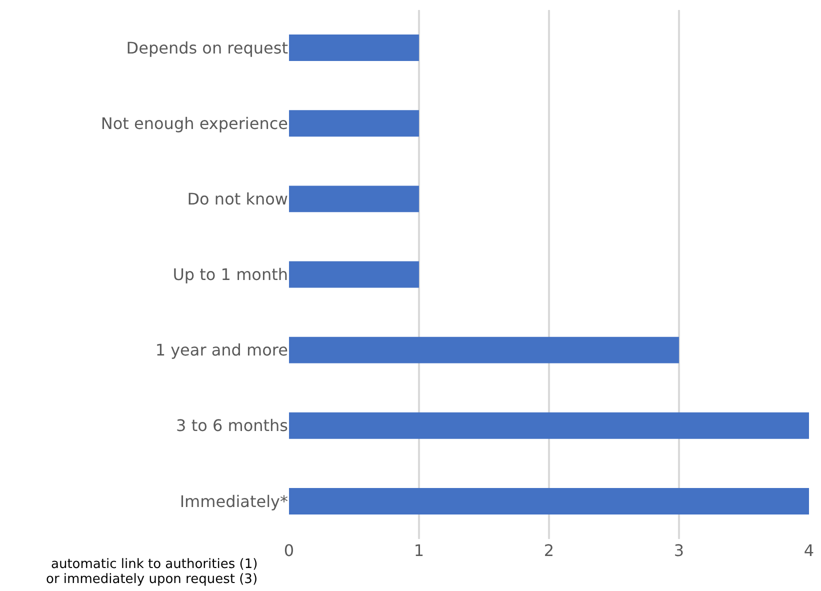  I want to click on x-tick-label: 0, so click(289, 550).